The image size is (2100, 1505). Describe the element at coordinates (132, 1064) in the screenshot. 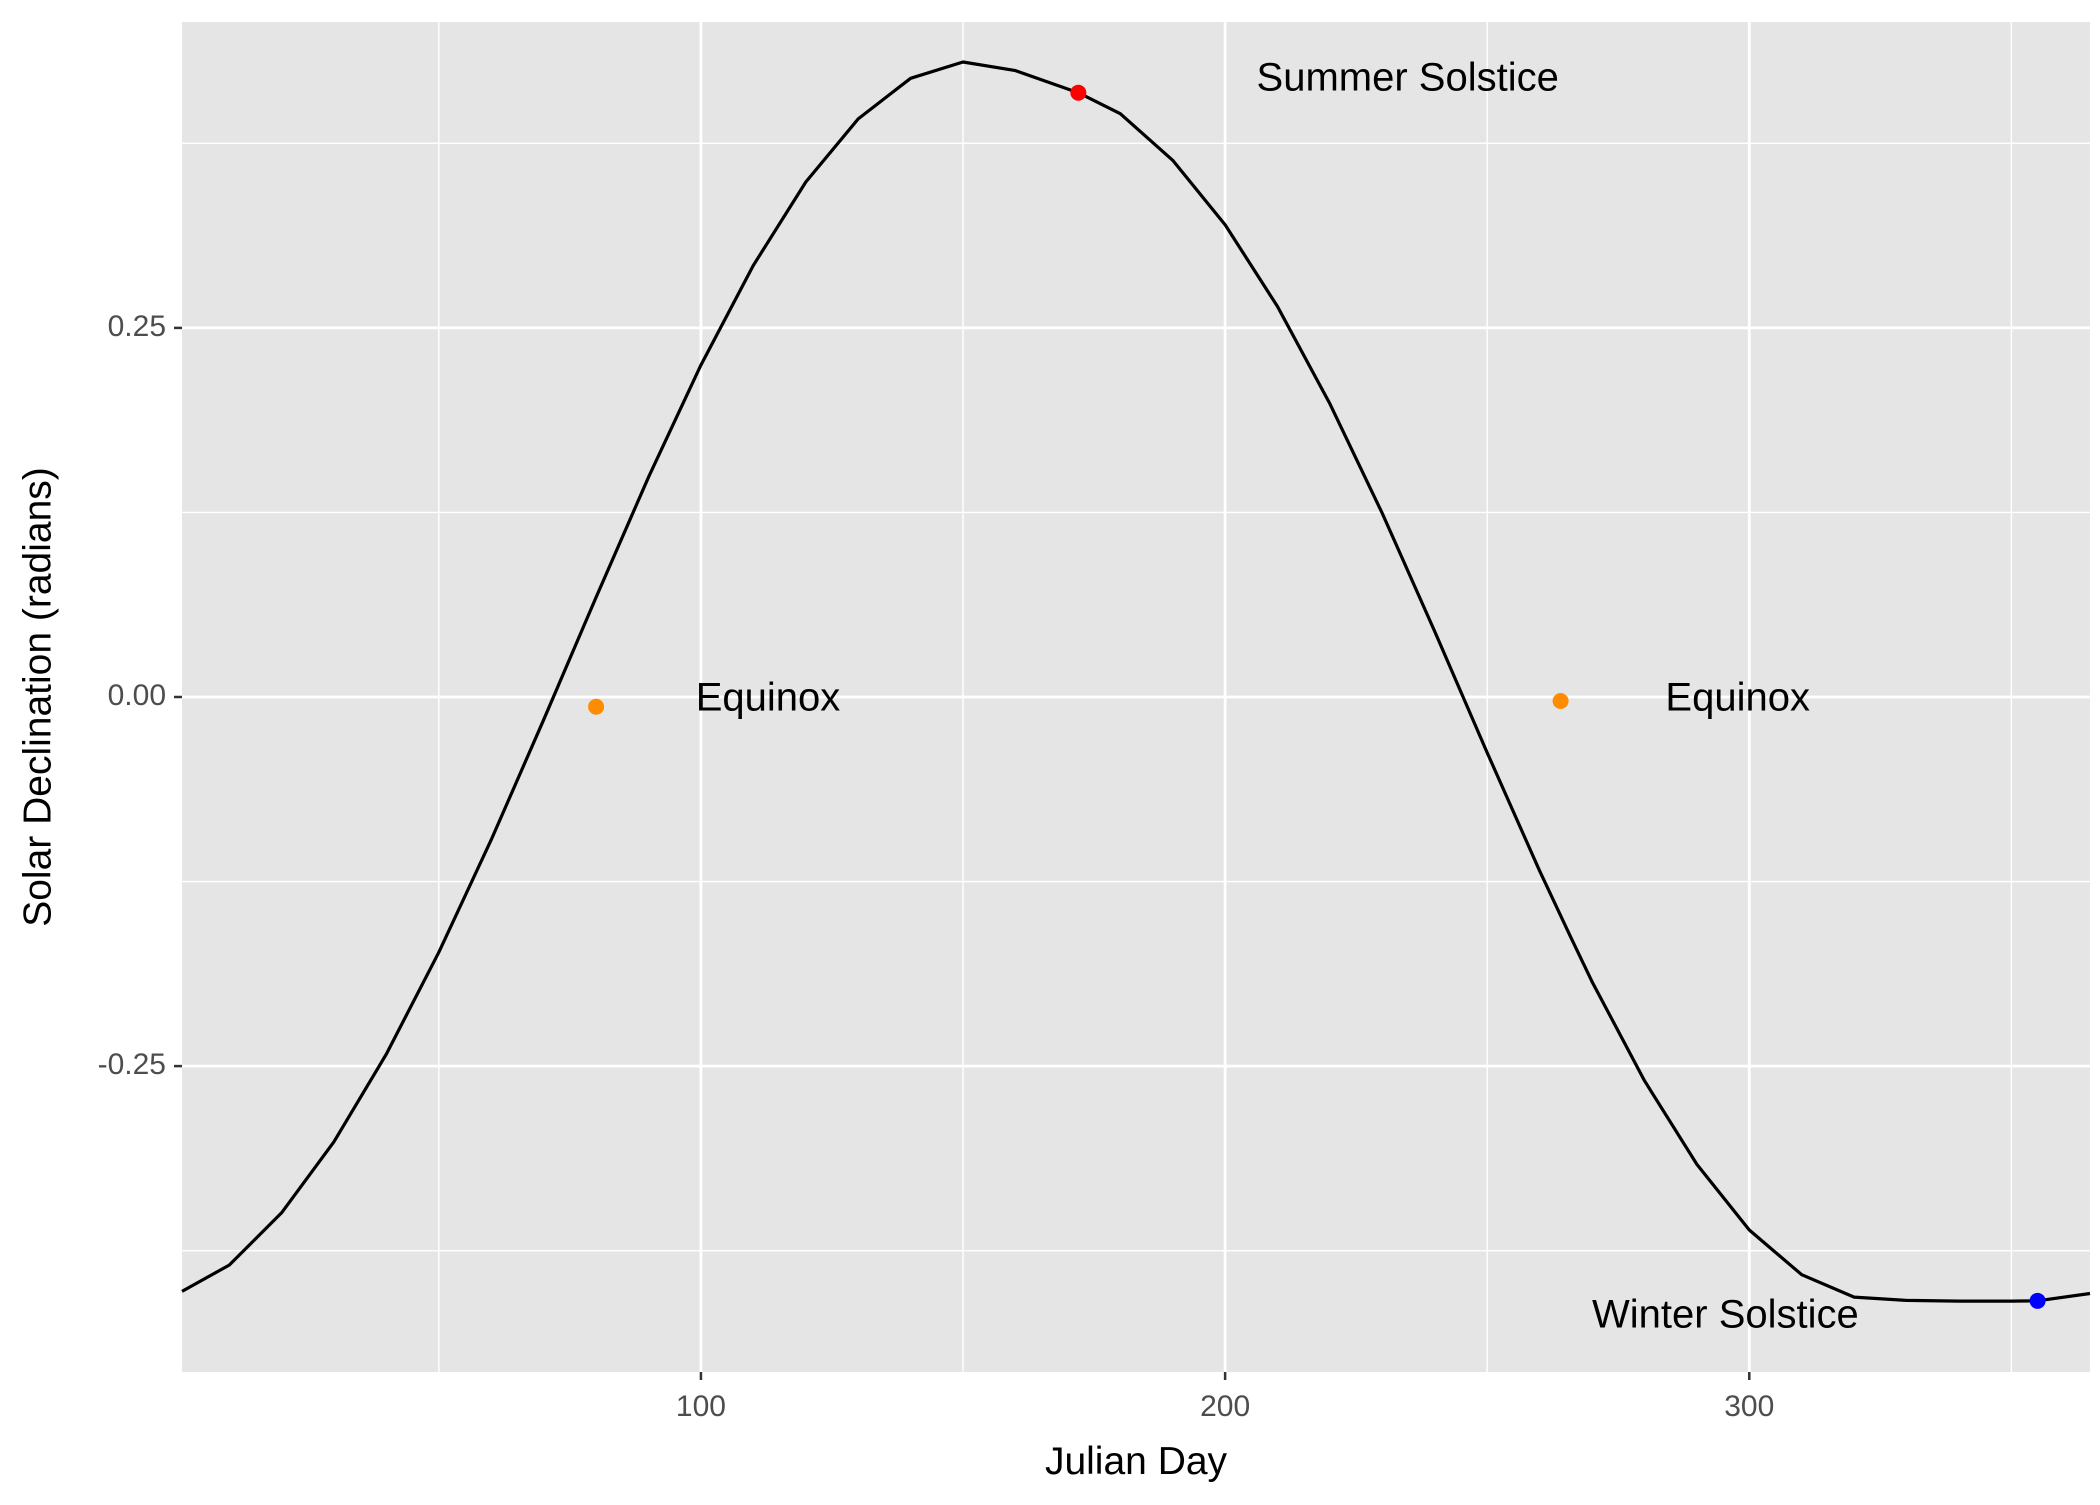

I see `y-tick-label: -0.25` at that location.